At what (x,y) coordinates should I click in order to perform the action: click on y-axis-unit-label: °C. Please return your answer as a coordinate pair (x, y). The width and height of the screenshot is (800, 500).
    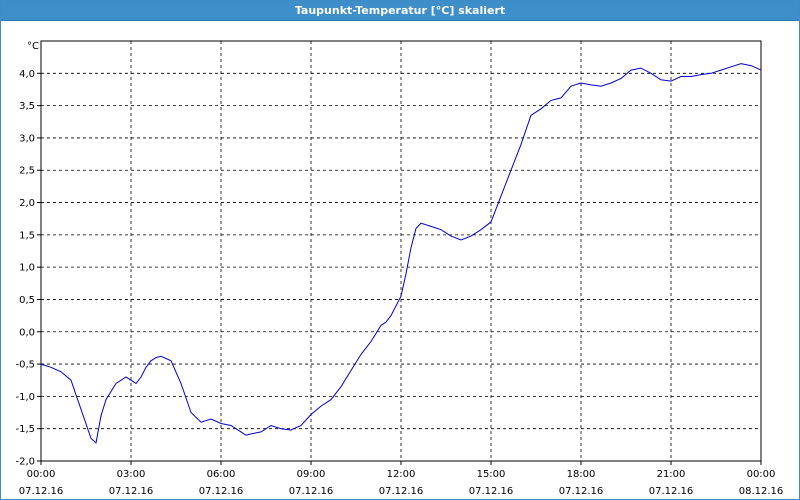
    Looking at the image, I should click on (33, 46).